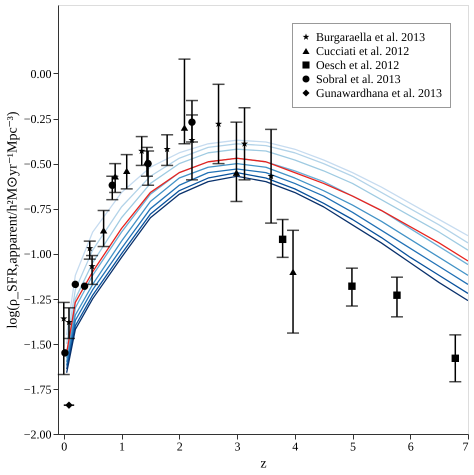  What do you see at coordinates (263, 464) in the screenshot?
I see `x-axis-title: z` at bounding box center [263, 464].